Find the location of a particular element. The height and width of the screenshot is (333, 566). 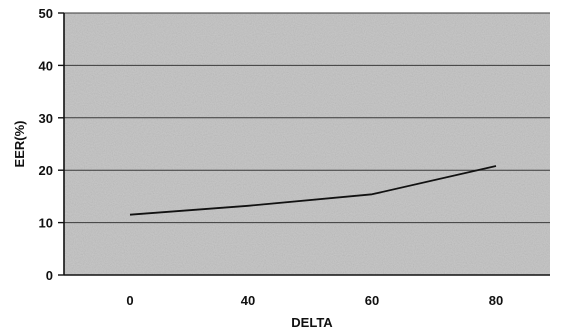

y-tick-label: 10 is located at coordinates (46, 223).